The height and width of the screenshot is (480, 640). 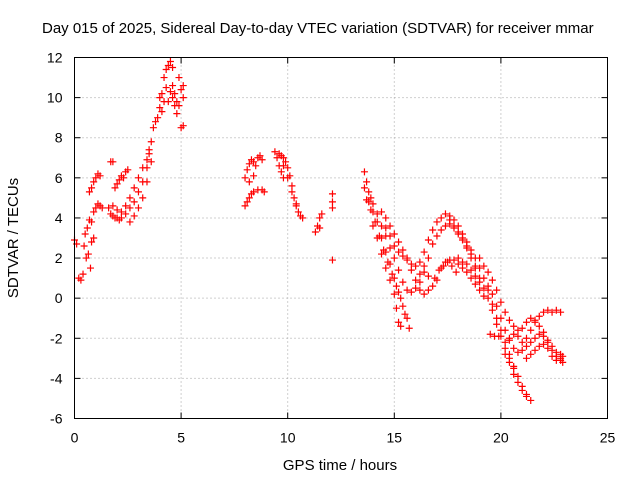 What do you see at coordinates (56, 378) in the screenshot?
I see `y-tick-label: -4` at bounding box center [56, 378].